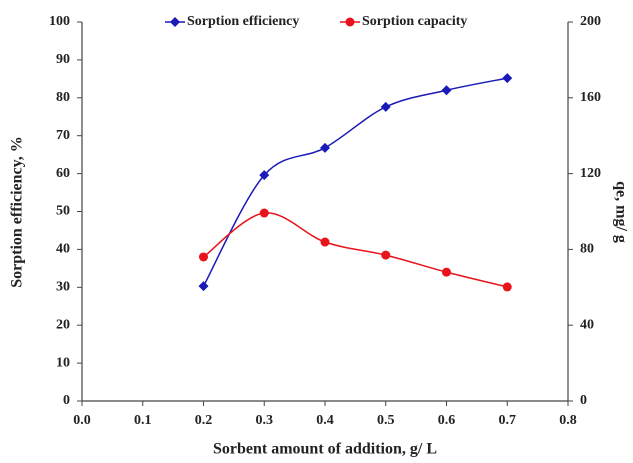 This screenshot has height=463, width=633. Describe the element at coordinates (63, 59) in the screenshot. I see `y-tick-label: 90` at that location.